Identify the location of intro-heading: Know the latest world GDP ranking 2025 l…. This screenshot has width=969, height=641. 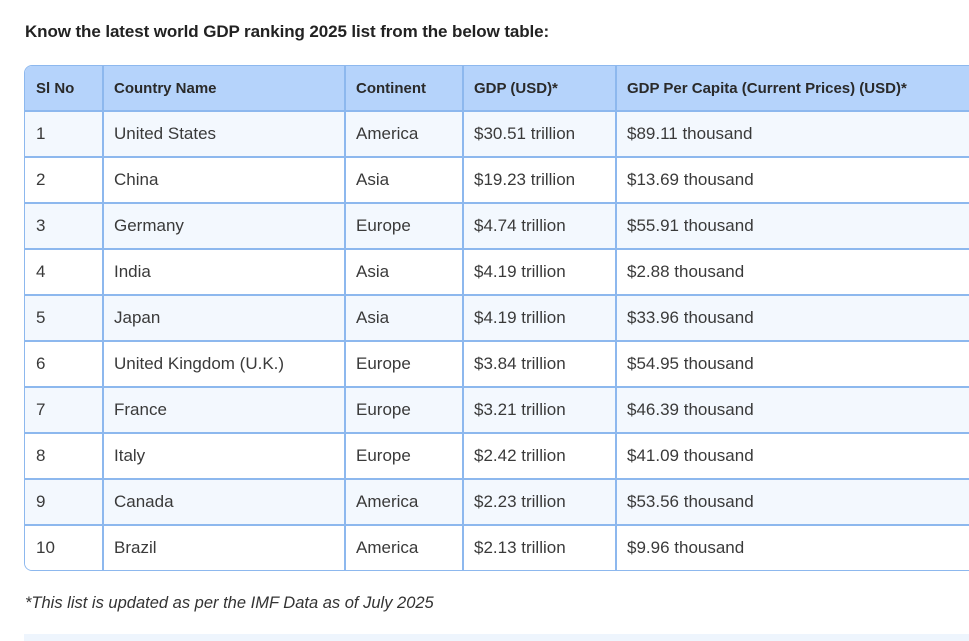
(287, 31).